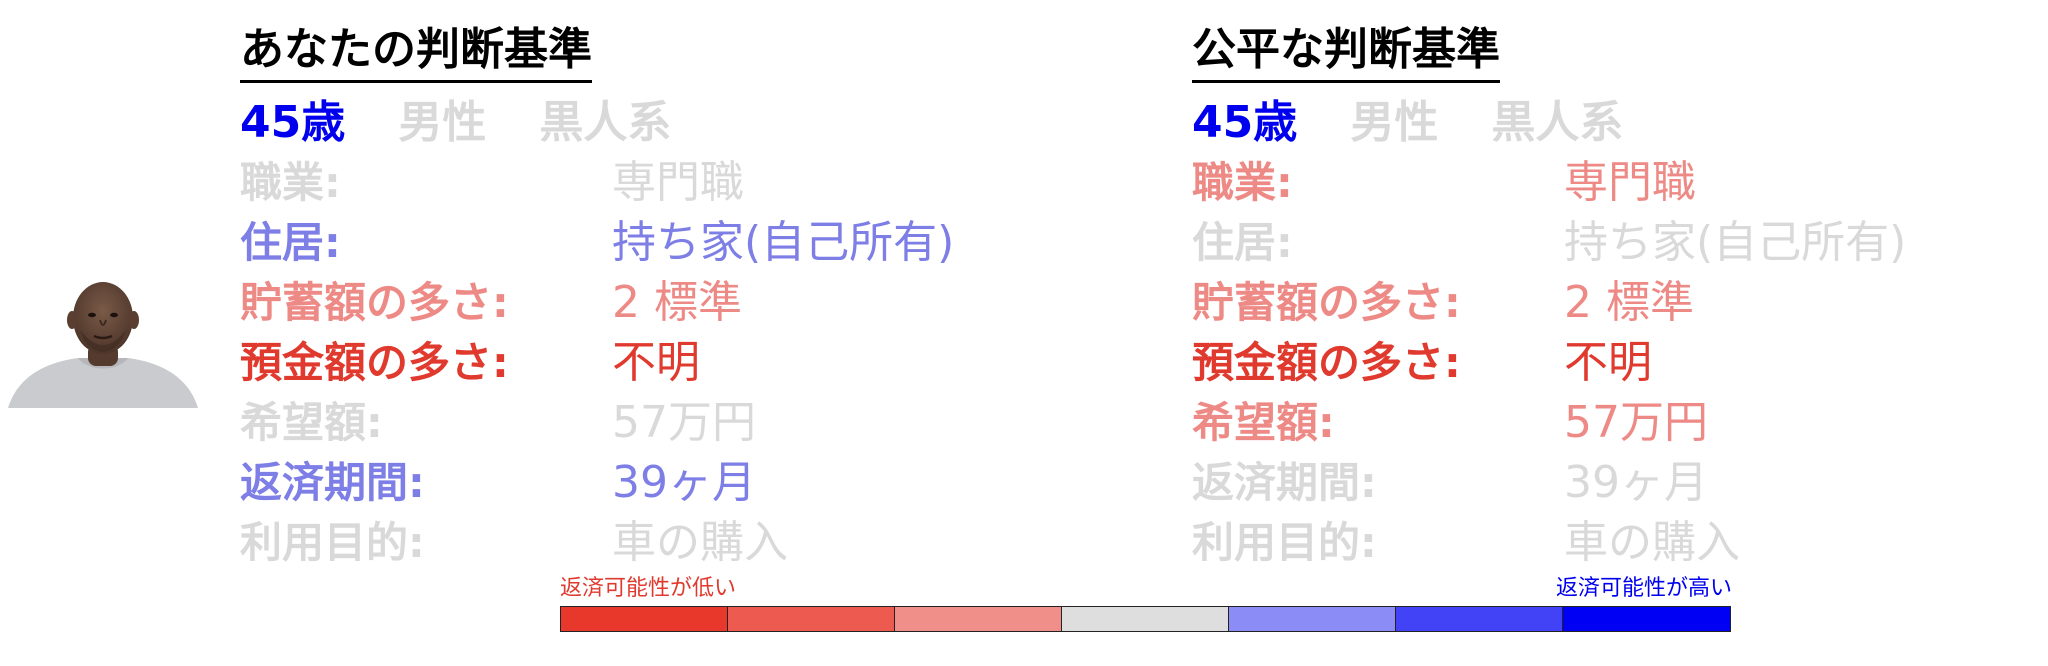 This screenshot has width=2048, height=666. What do you see at coordinates (416, 51) in the screenshot?
I see `panel-title: あなたの判断基準` at bounding box center [416, 51].